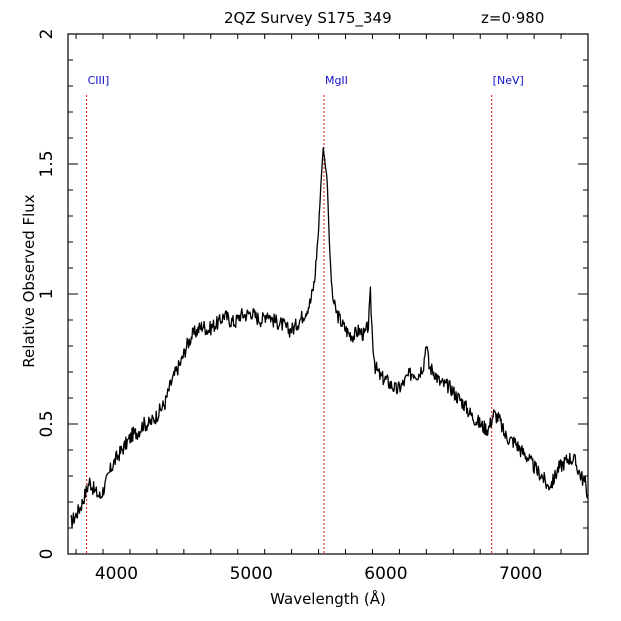  What do you see at coordinates (520, 574) in the screenshot?
I see `x-tick-label: 7000` at bounding box center [520, 574].